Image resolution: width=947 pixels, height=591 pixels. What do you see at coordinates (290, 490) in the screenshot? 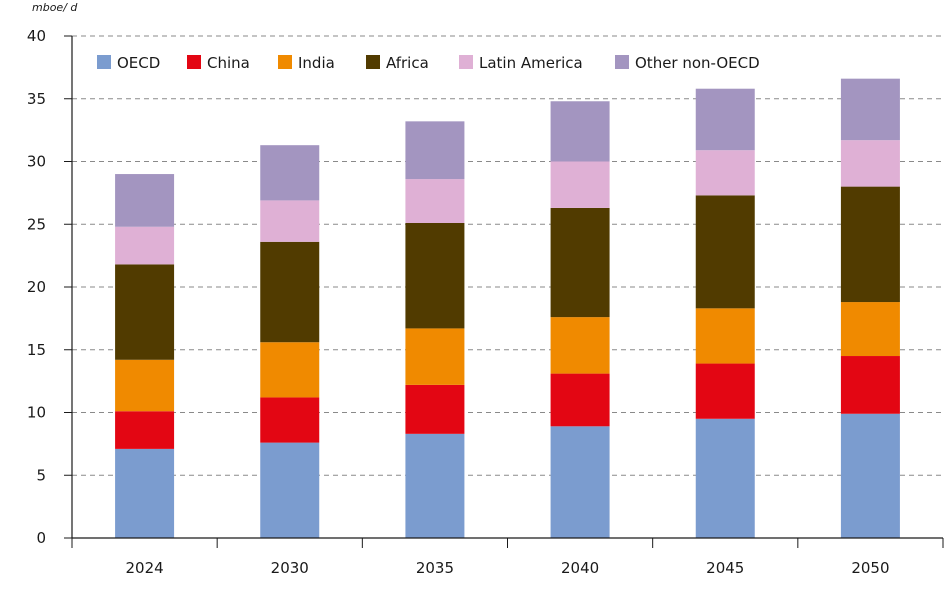
I see `bar-2030-oecd` at bounding box center [290, 490].